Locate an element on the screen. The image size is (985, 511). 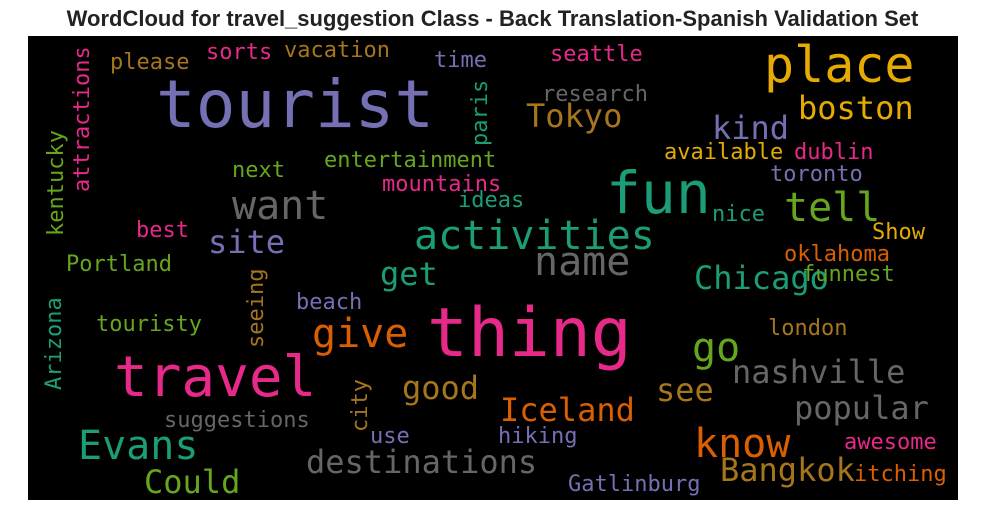
word-funnest: funnest is located at coordinates (848, 274).